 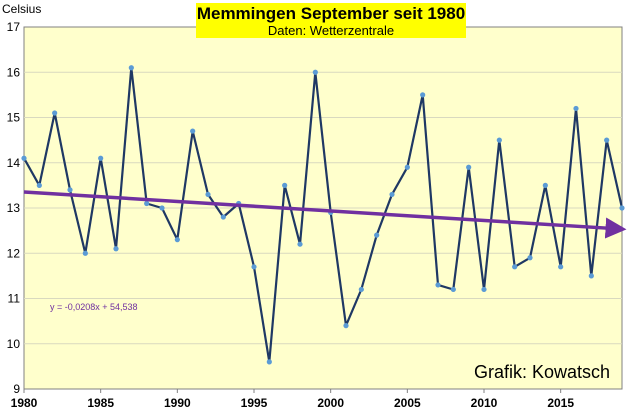 I want to click on chart-subtitle: Daten: Wetterzentrale, so click(x=331, y=30).